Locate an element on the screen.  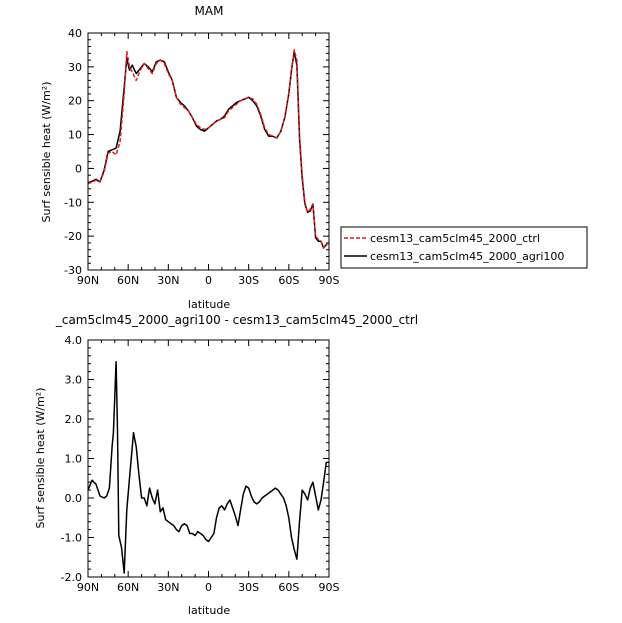
top-x-axis-label: latitude is located at coordinates (209, 304).